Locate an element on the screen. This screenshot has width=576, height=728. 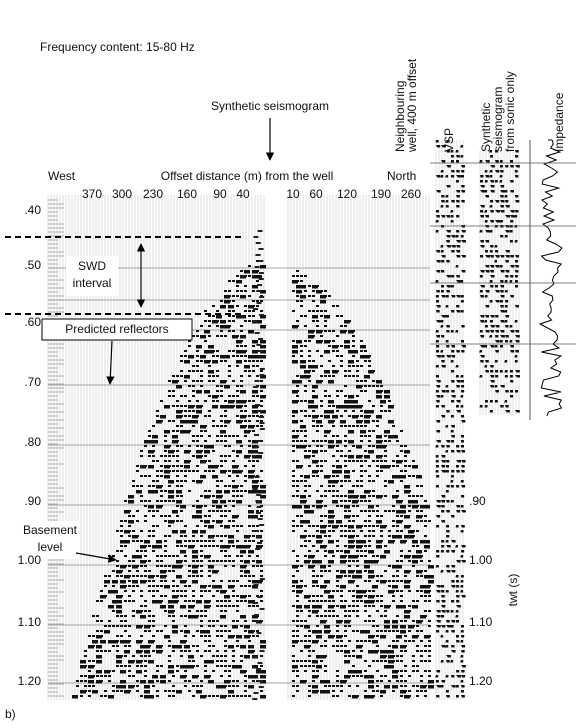
frequency-note: Frequency content: 15-80 Hz is located at coordinates (117, 47).